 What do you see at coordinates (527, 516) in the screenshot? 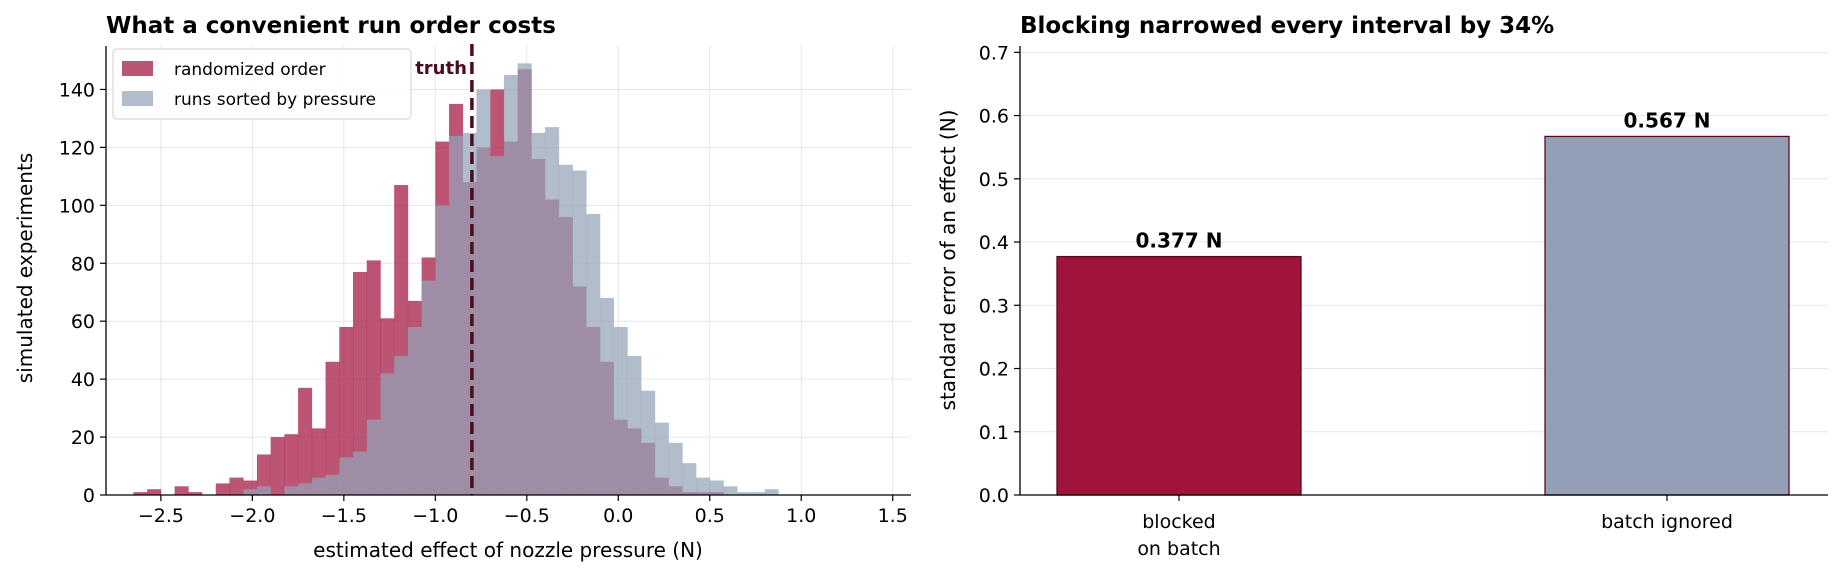
I see `x-tick-label: −0.5` at bounding box center [527, 516].